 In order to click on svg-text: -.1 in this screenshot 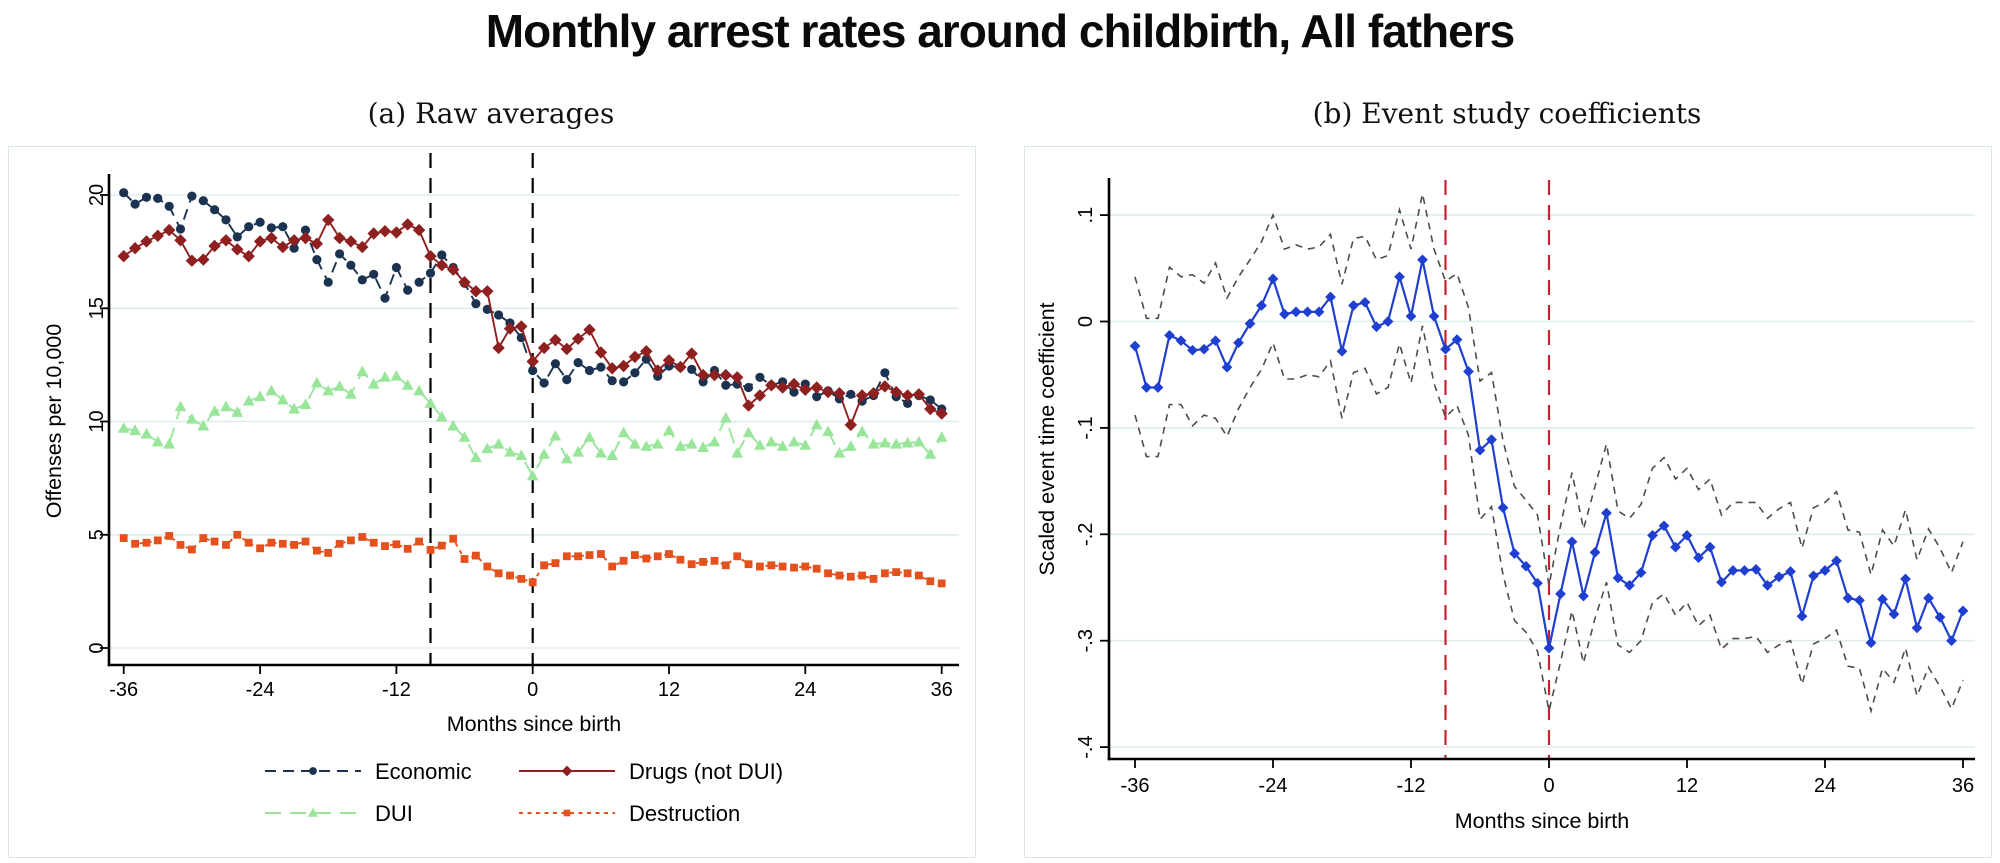, I will do `click(1086, 427)`.